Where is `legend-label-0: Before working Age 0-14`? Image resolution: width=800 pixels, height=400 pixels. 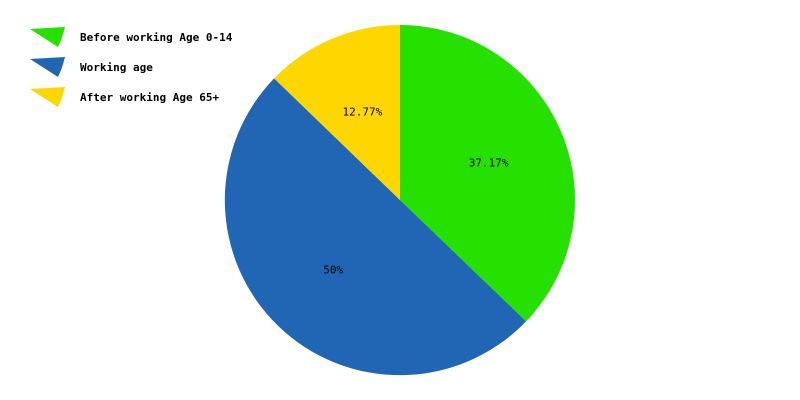 legend-label-0: Before working Age 0-14 is located at coordinates (156, 37).